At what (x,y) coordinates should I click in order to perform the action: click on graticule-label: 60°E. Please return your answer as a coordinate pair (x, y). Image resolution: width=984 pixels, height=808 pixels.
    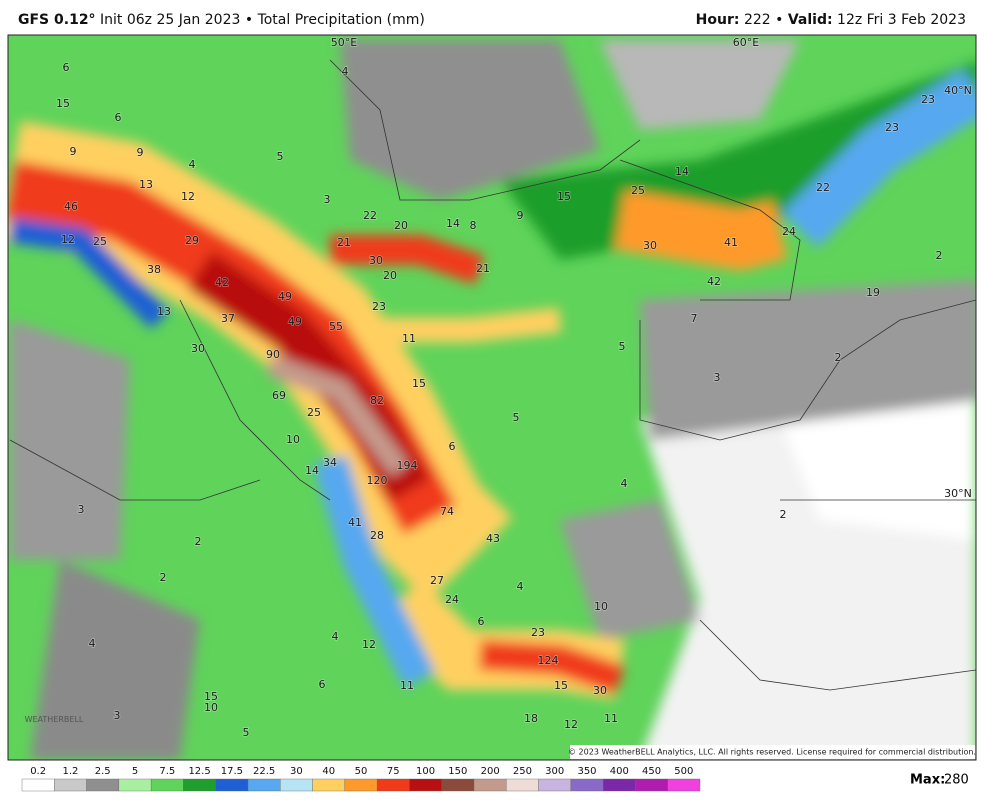
    Looking at the image, I should click on (746, 42).